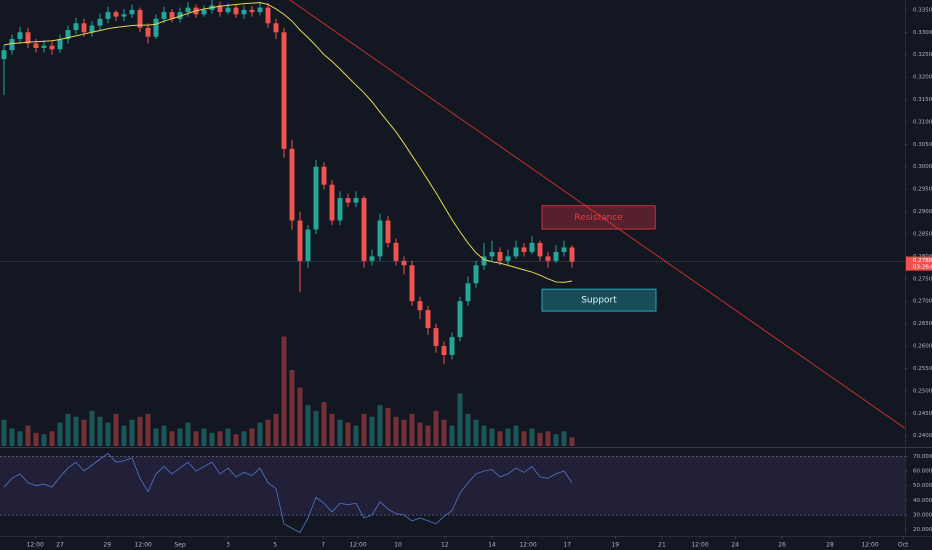 The width and height of the screenshot is (932, 550). What do you see at coordinates (107, 545) in the screenshot?
I see `x-tick-label: 29` at bounding box center [107, 545].